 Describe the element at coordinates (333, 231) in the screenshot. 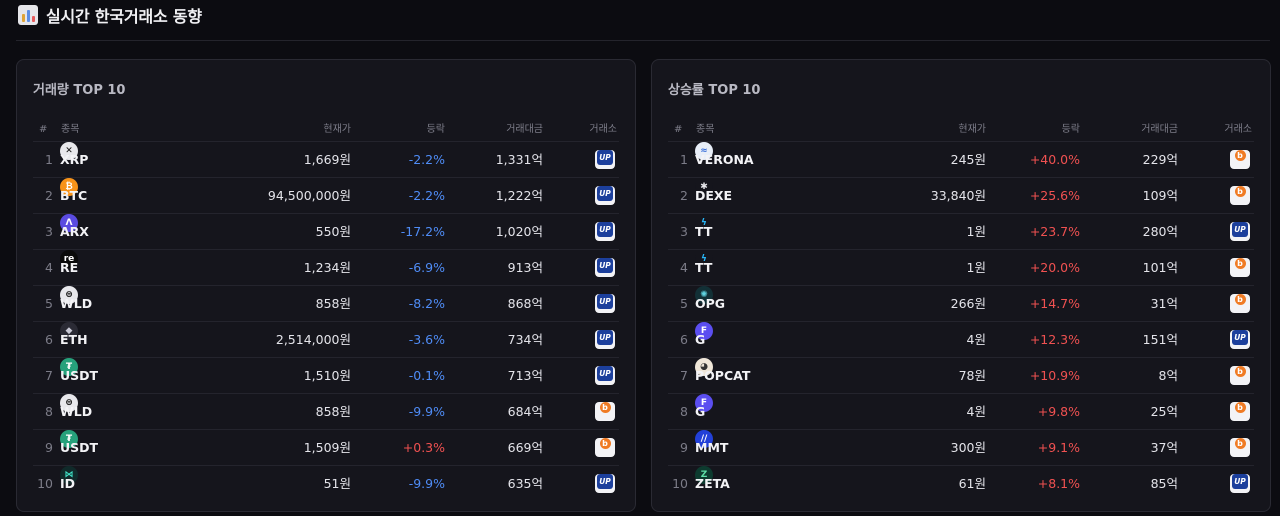

I see `price-cell: 550원` at that location.